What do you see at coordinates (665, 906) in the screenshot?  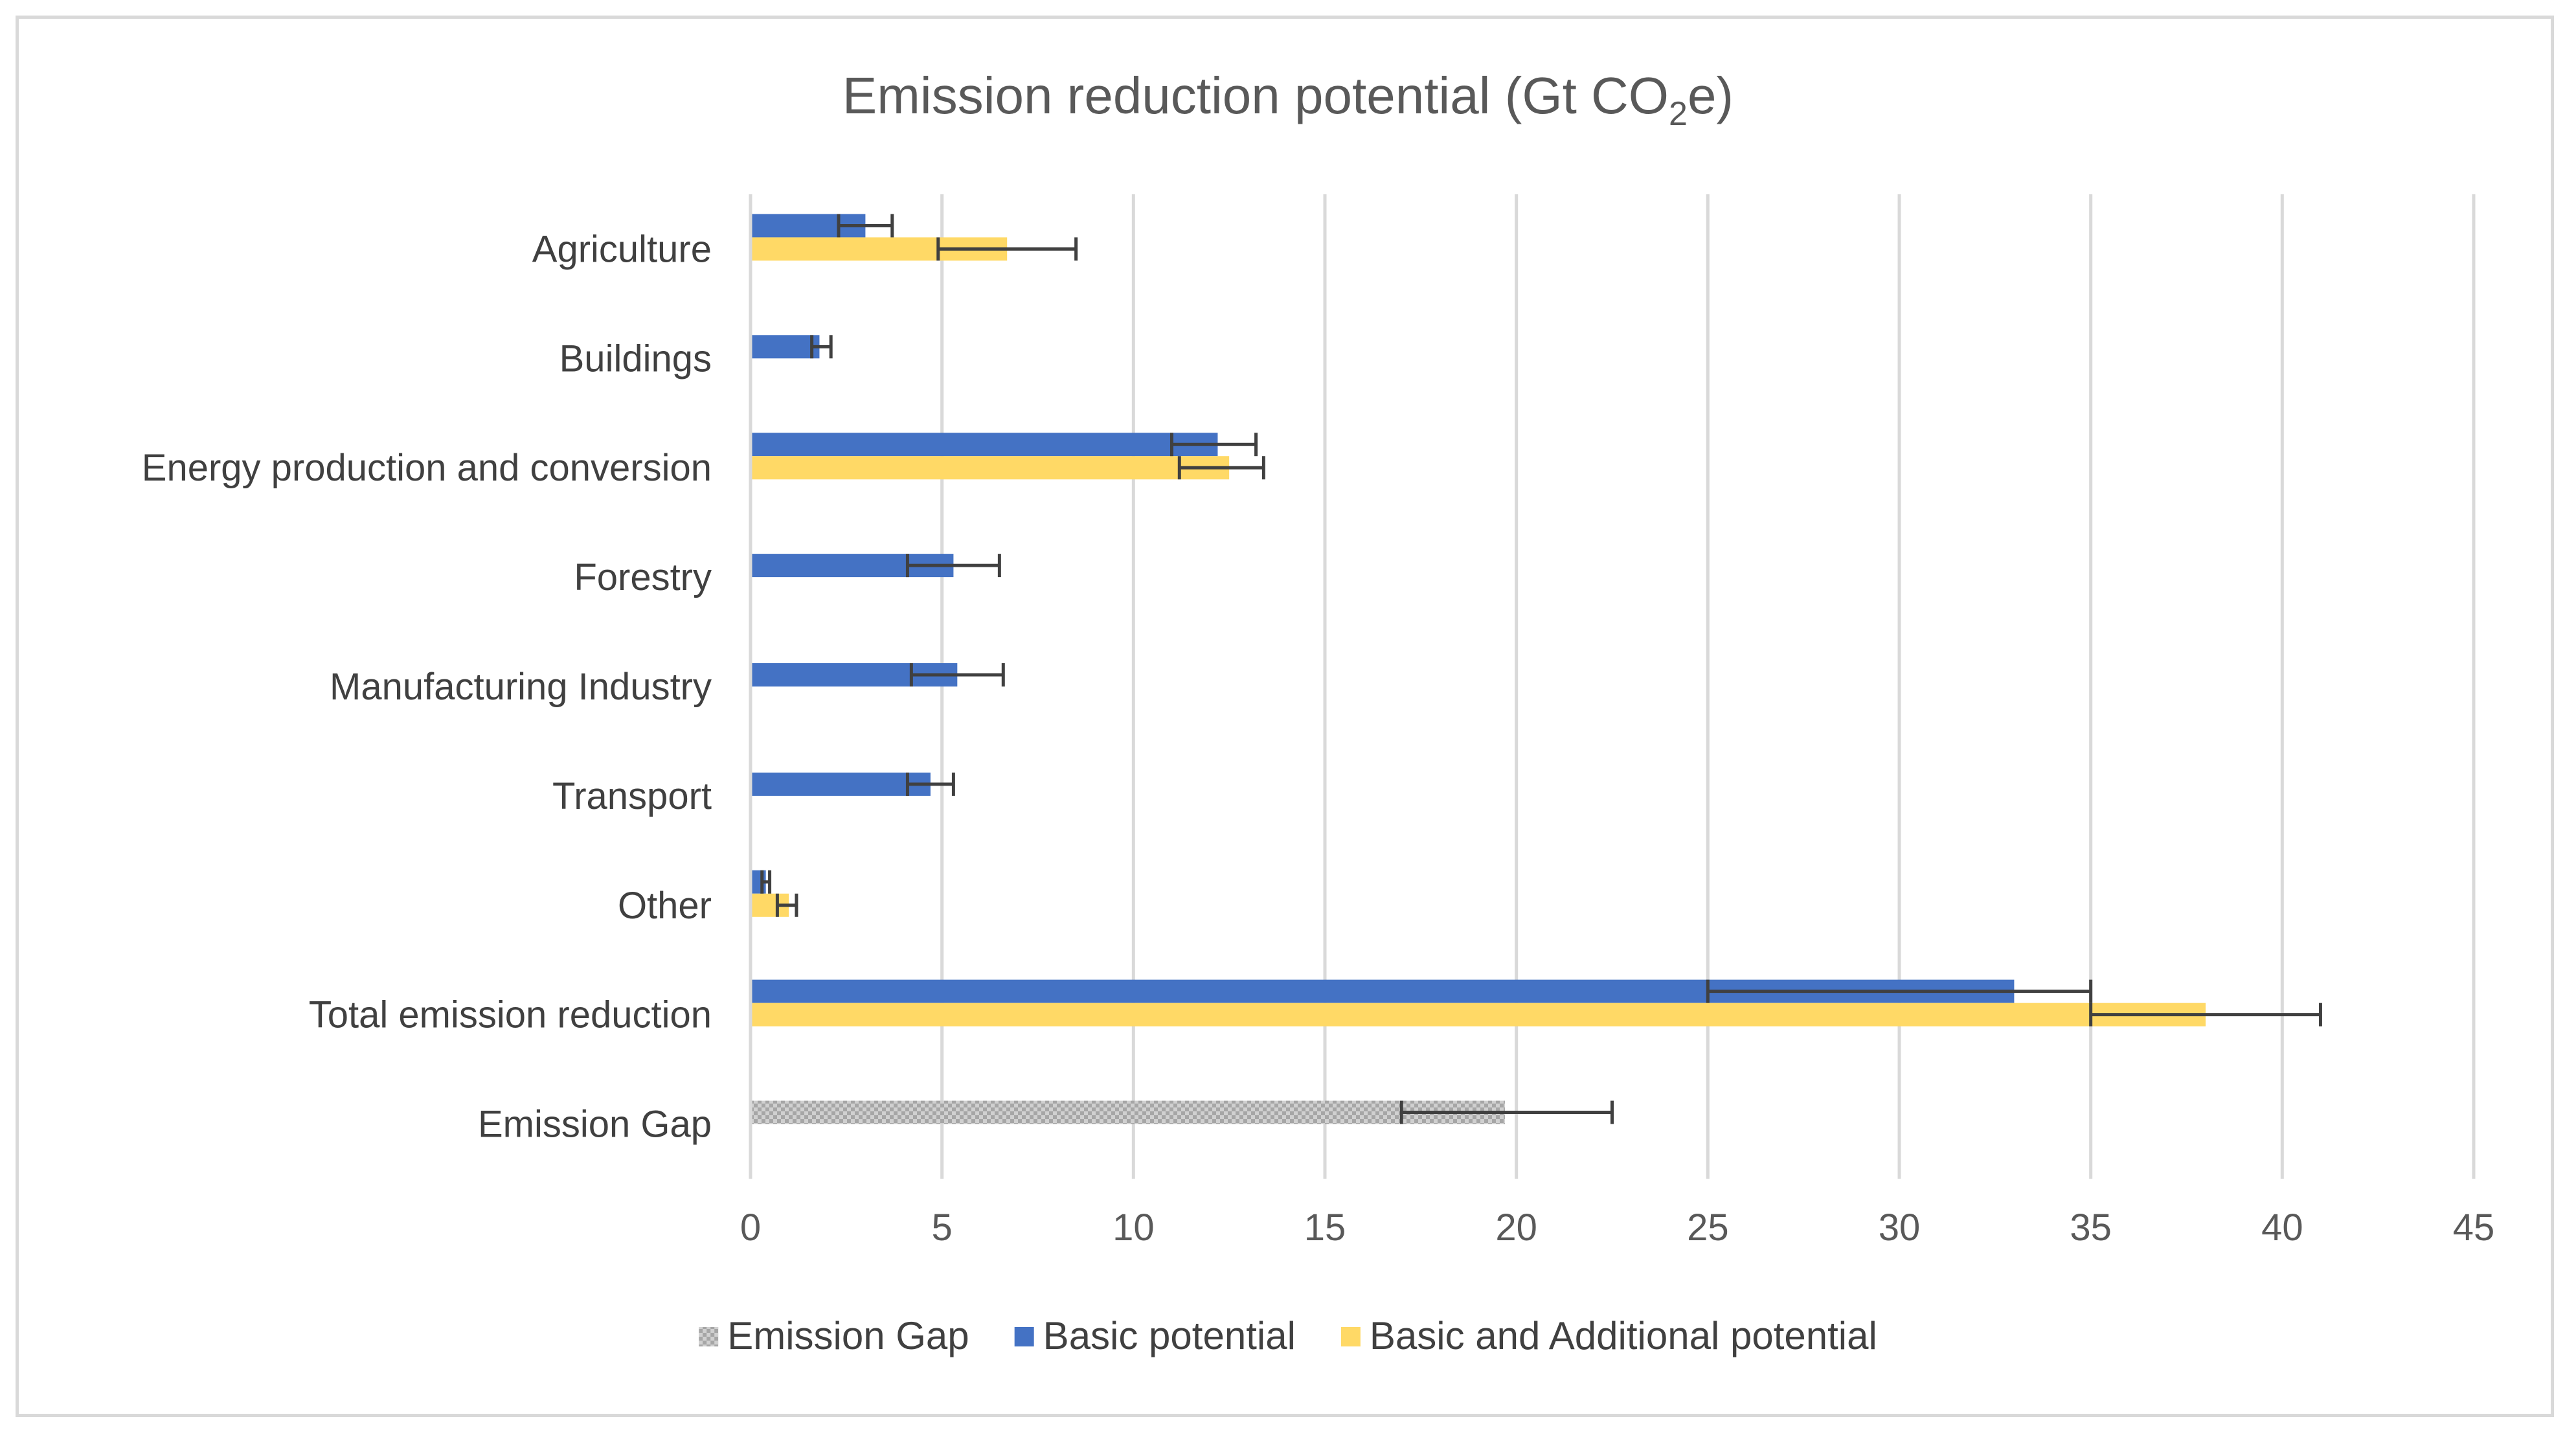 I see `category-label-other: Other` at bounding box center [665, 906].